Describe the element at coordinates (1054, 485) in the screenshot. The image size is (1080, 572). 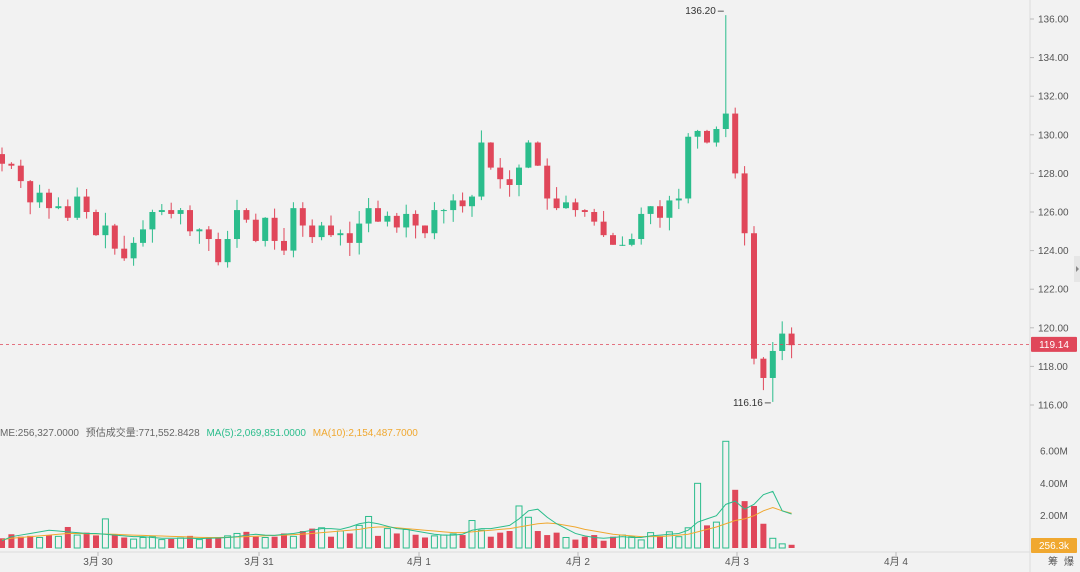
I see `volume-axis: 6.00M 4.00M 2.00M` at that location.